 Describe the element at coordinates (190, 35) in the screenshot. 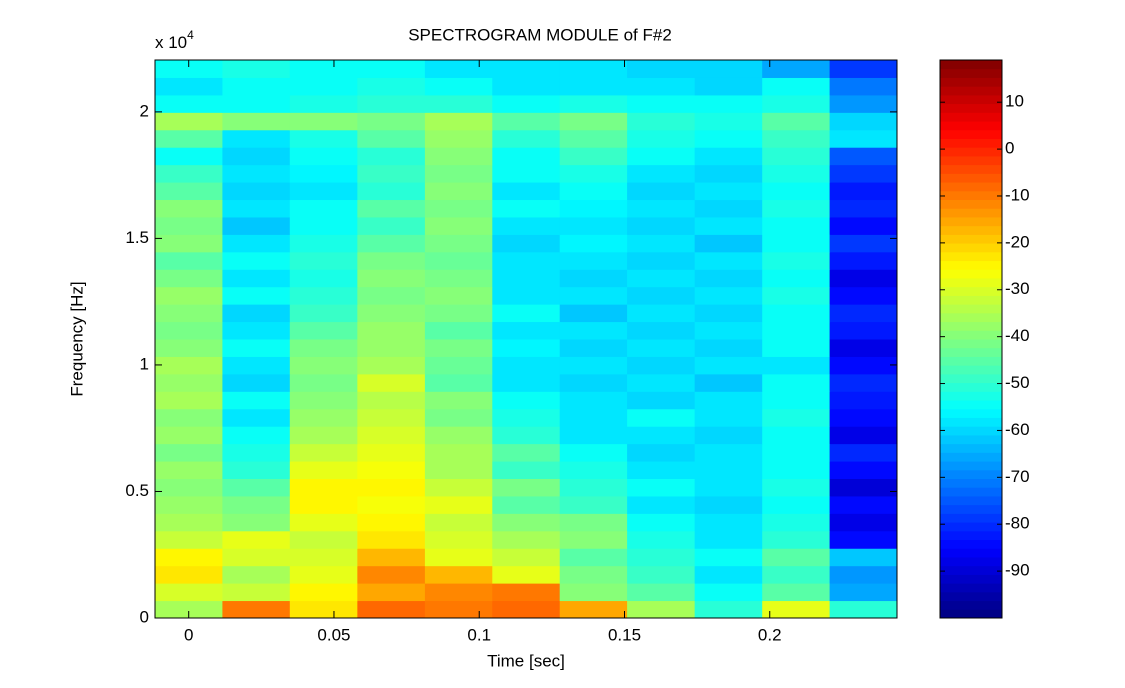

I see `y-scale-exponent: 4` at that location.